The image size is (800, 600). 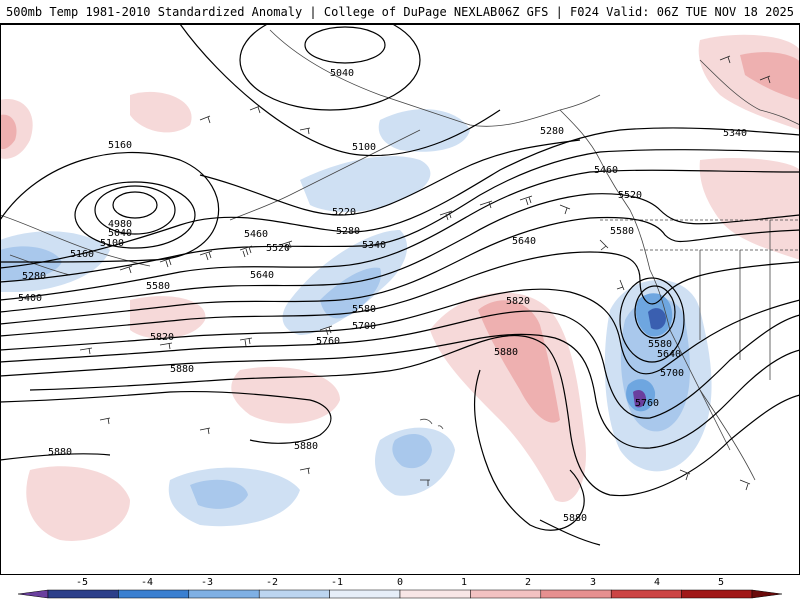 I want to click on contour-low-outer, so click(x=652, y=320).